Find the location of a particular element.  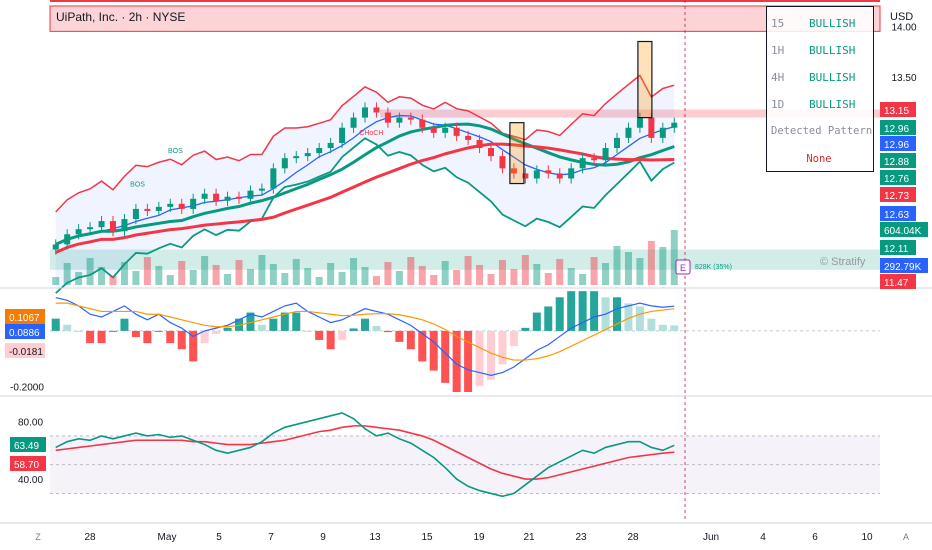

currency-label: USD is located at coordinates (902, 17).